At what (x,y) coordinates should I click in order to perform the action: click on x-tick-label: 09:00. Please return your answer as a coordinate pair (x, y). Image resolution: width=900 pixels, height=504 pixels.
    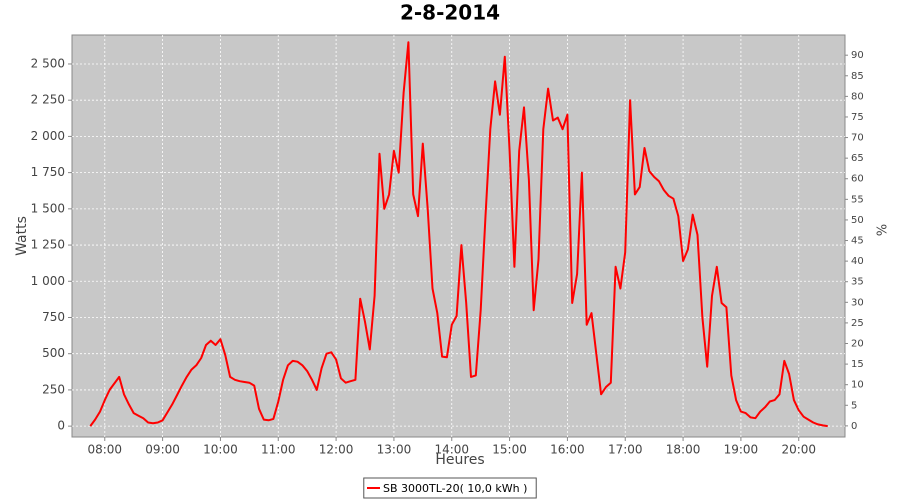
    Looking at the image, I should click on (162, 450).